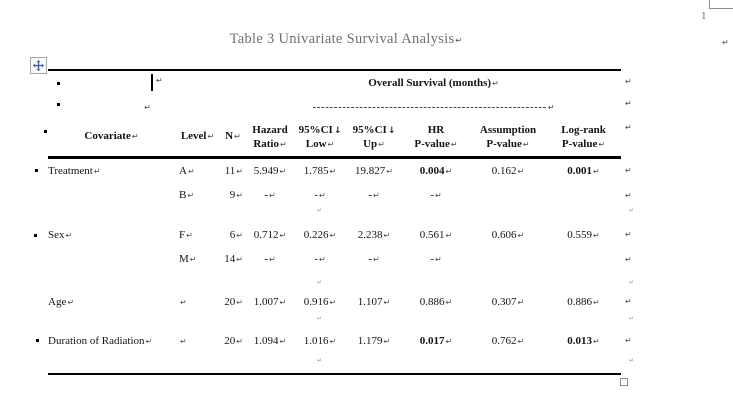  I want to click on cell-text: 1.016, so click(316, 341).